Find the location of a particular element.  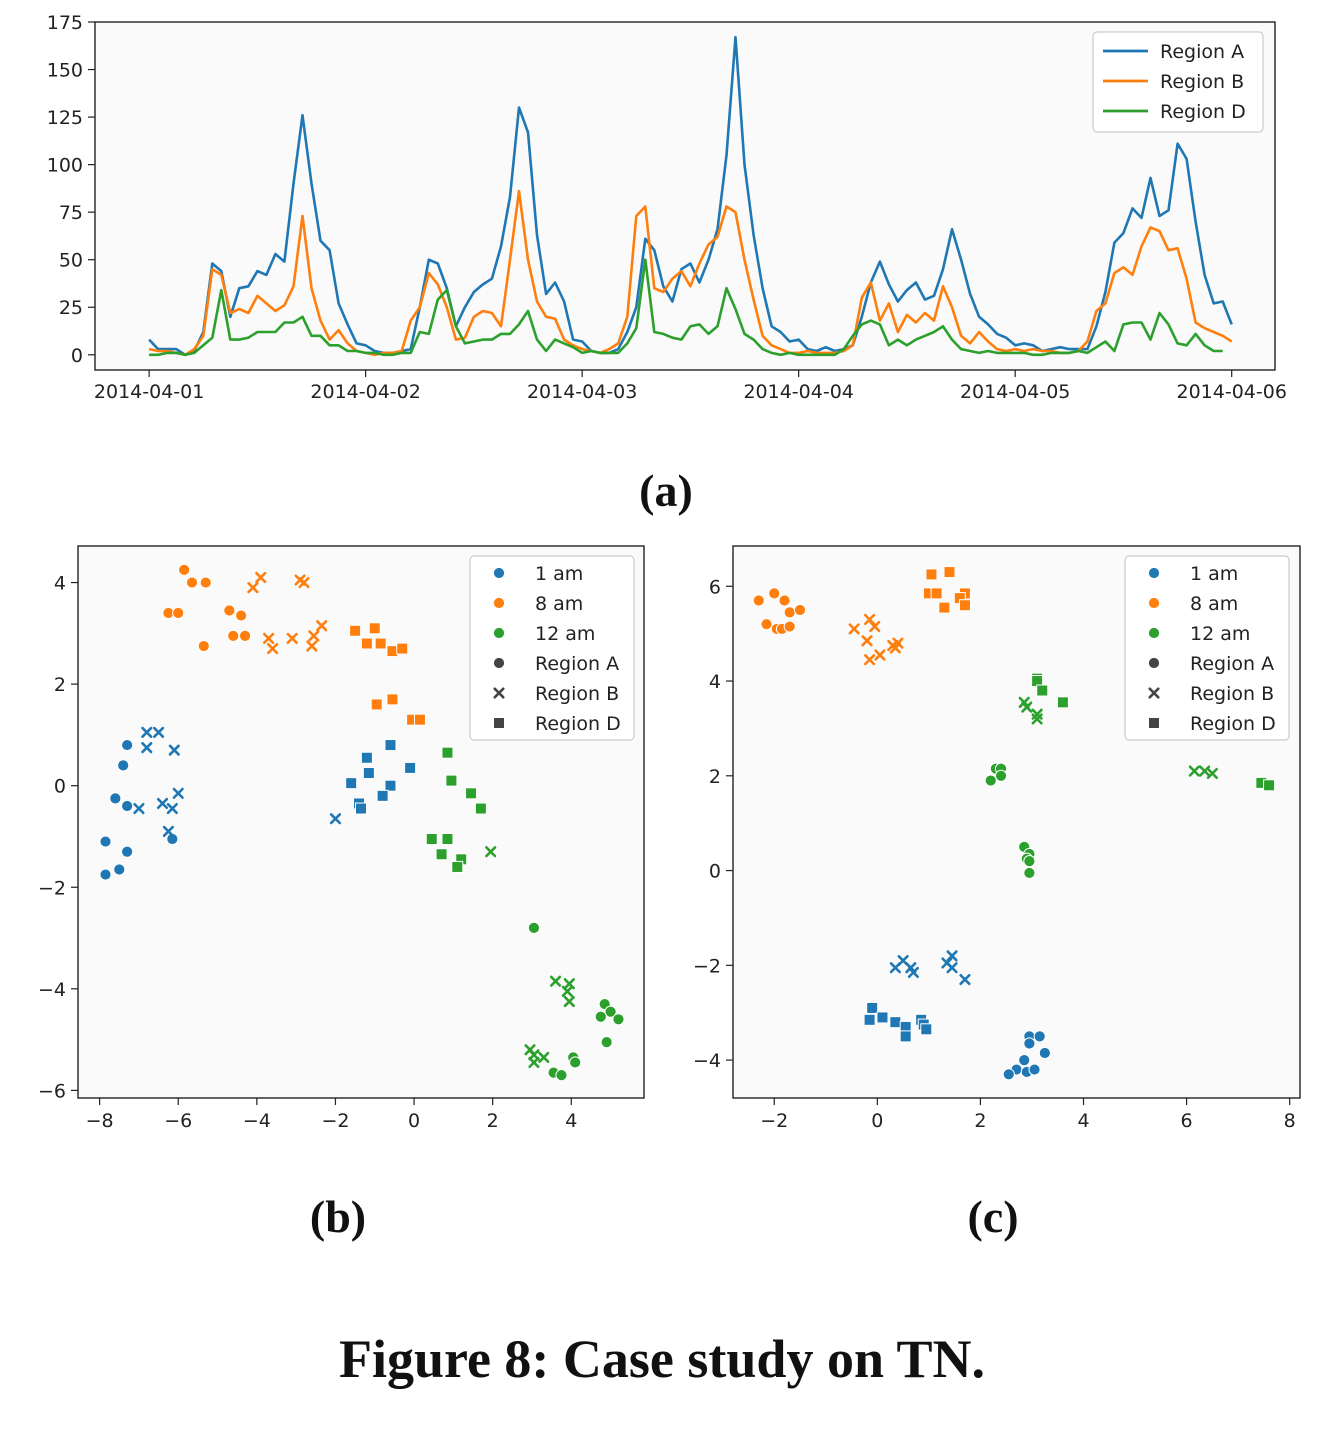

y-tick-label: 50 is located at coordinates (71, 261).